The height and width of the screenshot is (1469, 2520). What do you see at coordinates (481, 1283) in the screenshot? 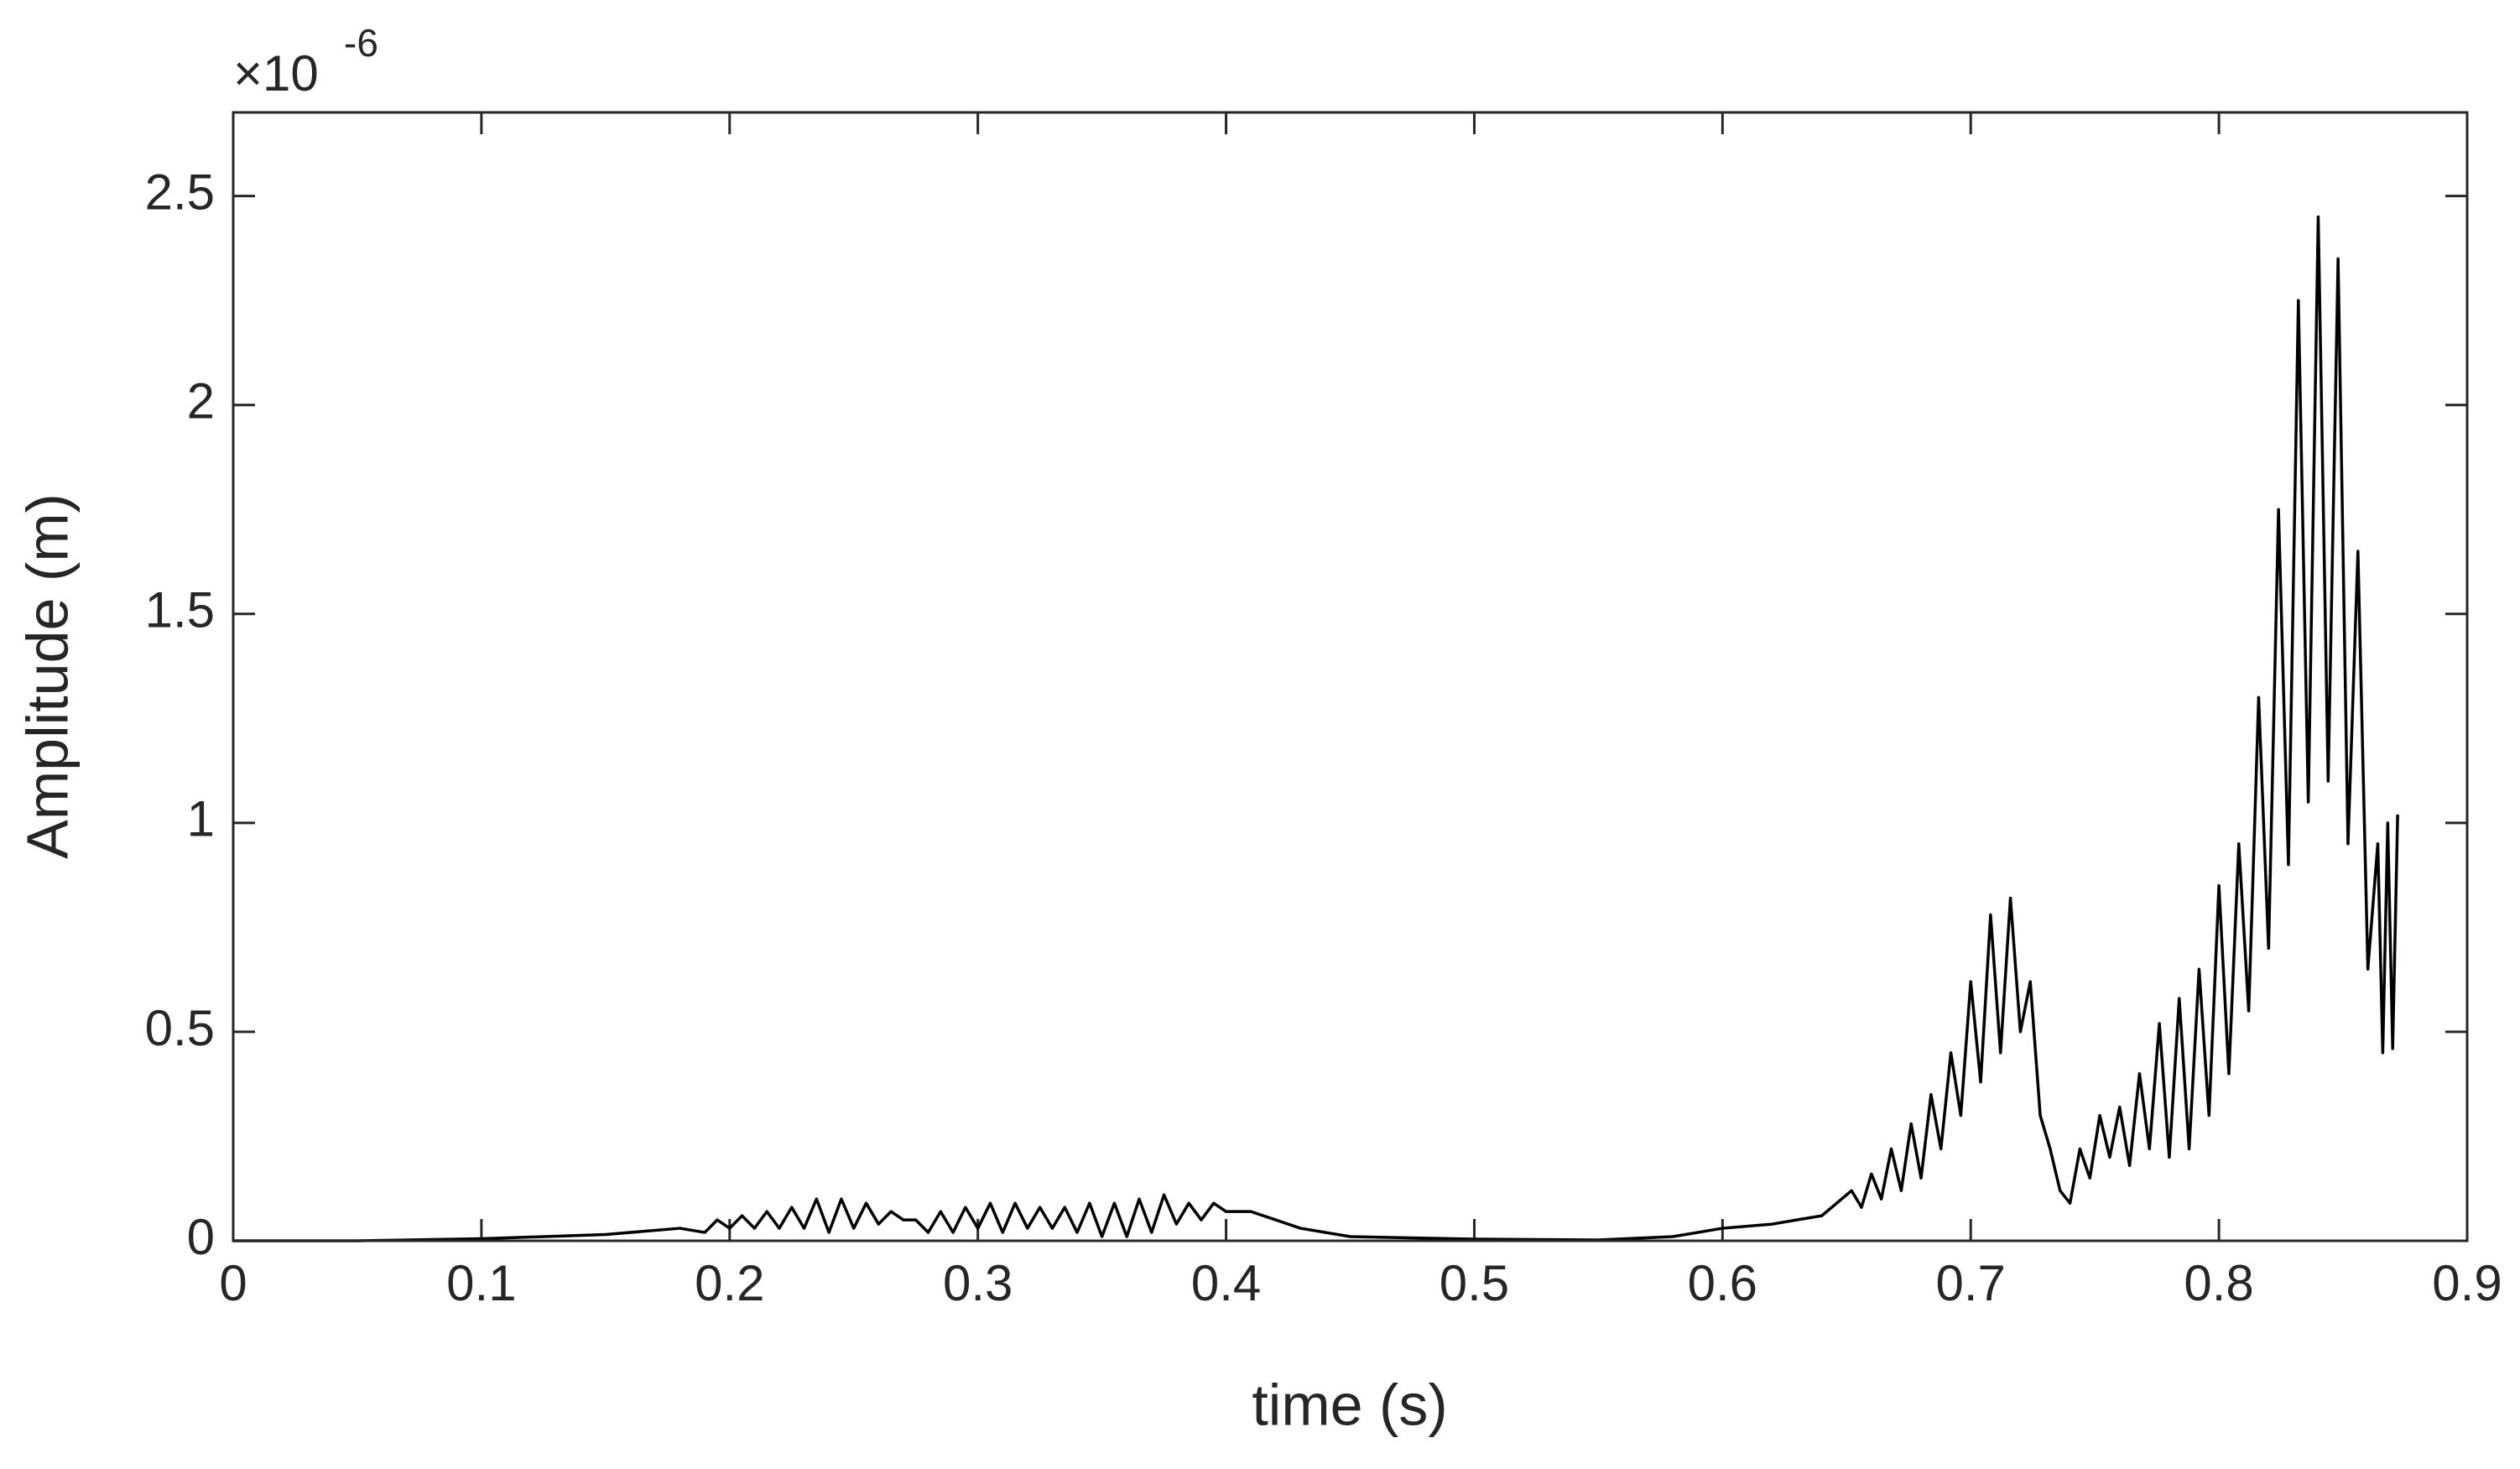
I see `x-tick-label: 0.1` at bounding box center [481, 1283].